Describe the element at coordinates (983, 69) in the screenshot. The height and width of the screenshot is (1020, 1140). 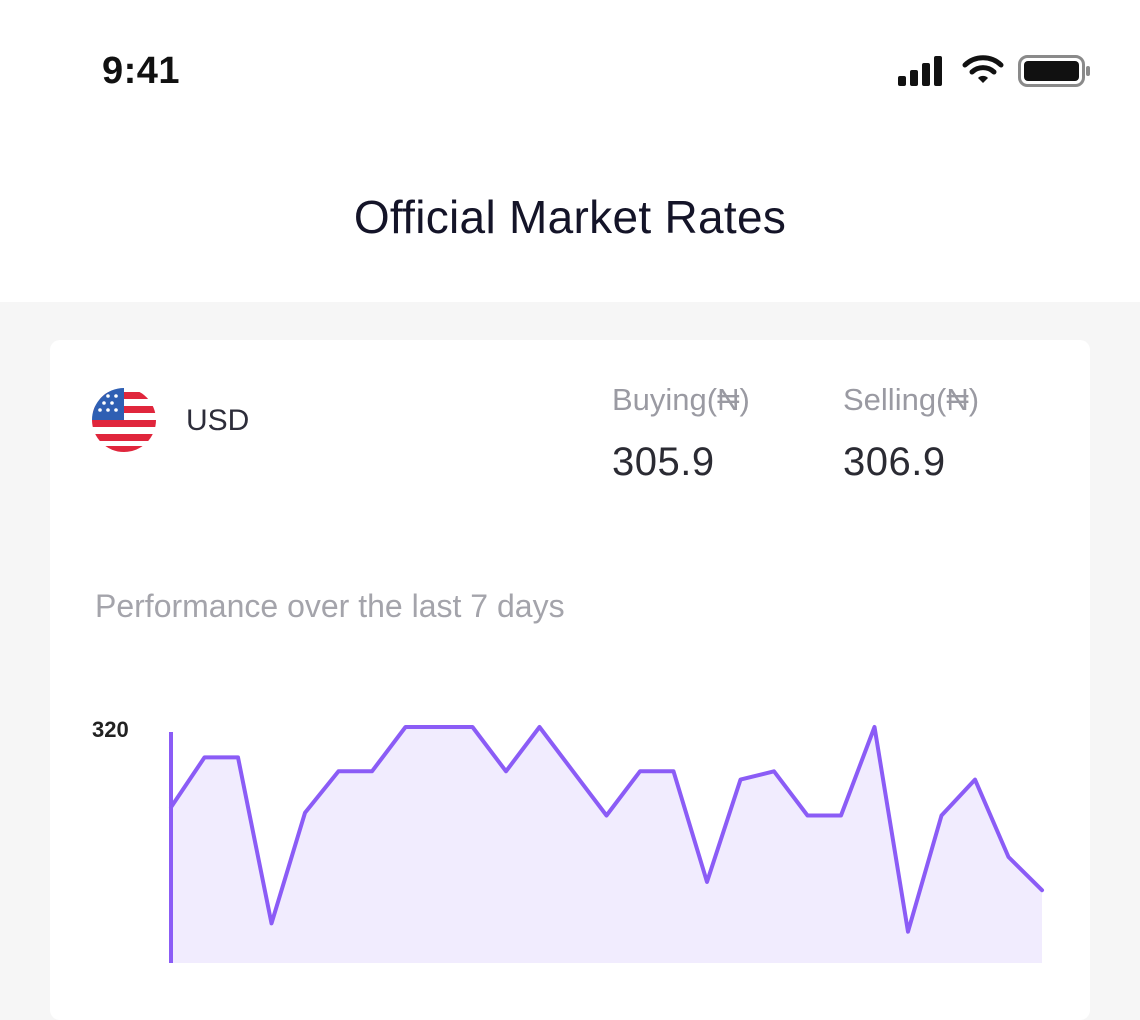
I see `wifi-icon` at that location.